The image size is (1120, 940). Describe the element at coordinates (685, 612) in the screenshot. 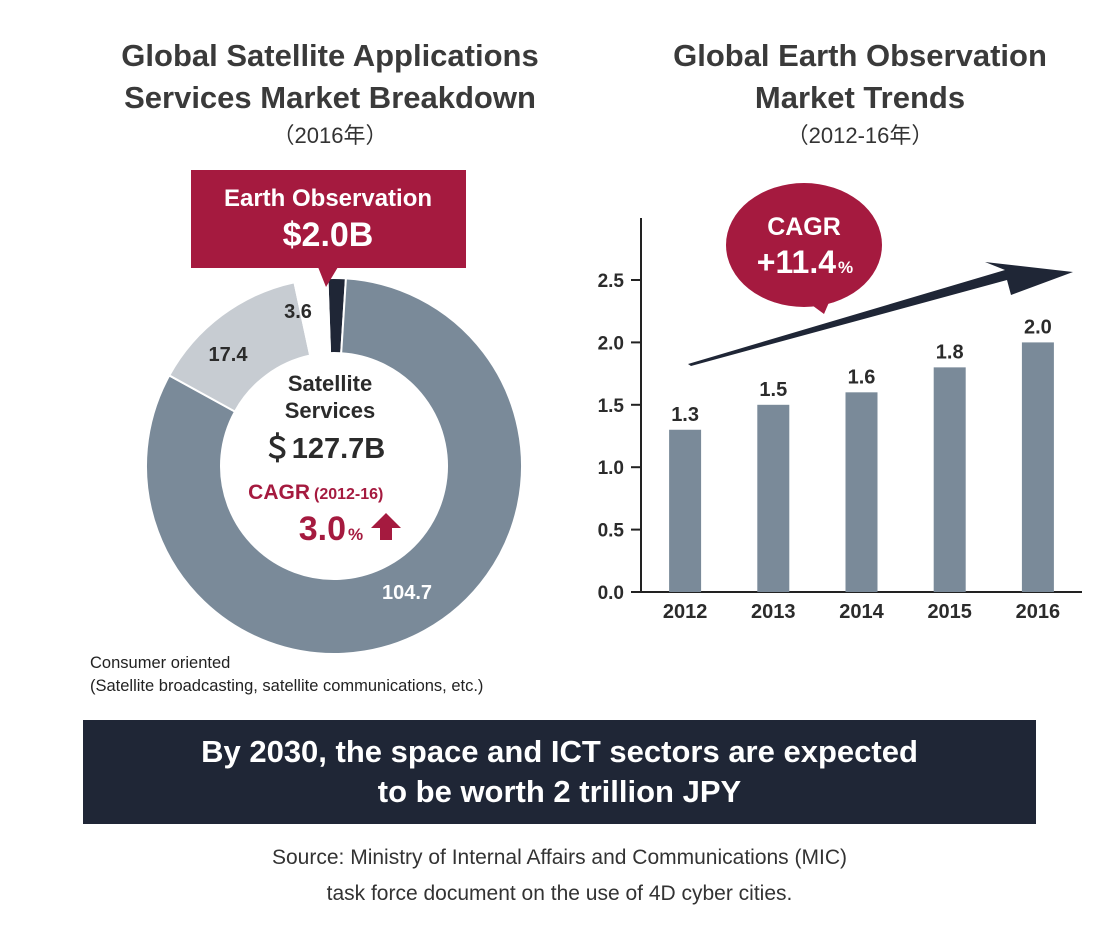

I see `x-tick-label: 2012` at that location.